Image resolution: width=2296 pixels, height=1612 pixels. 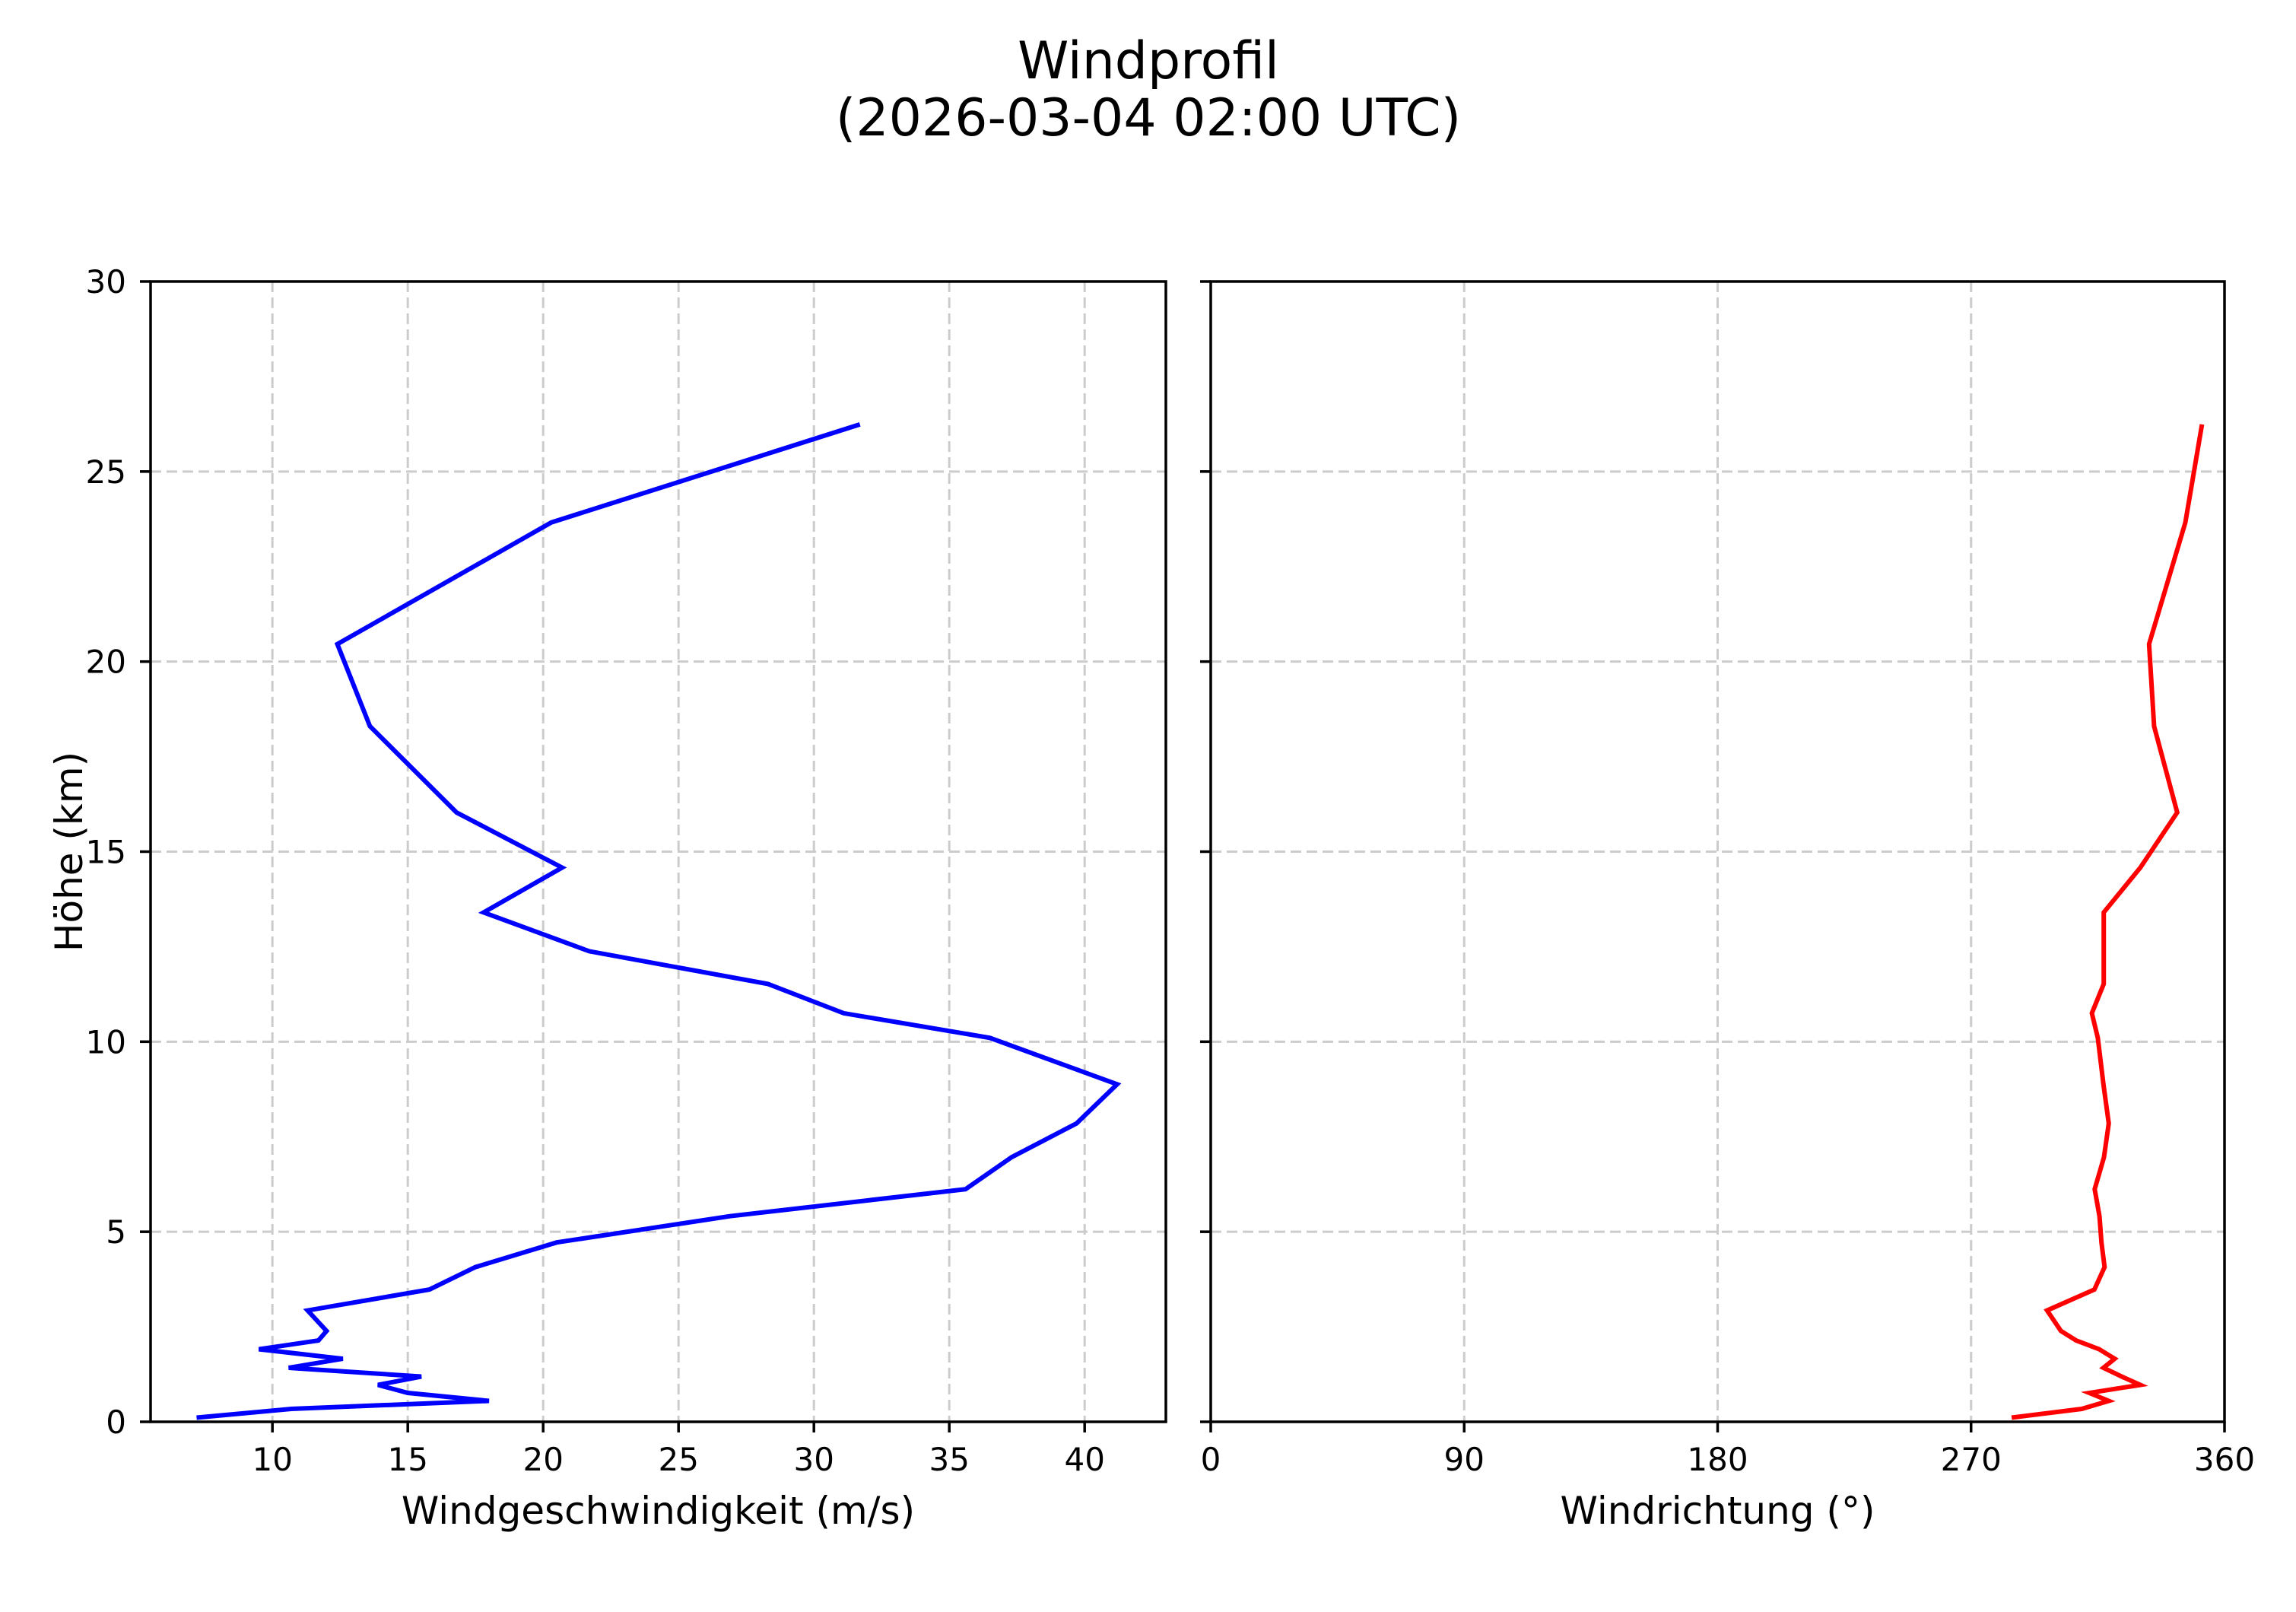 I want to click on wind-direction-line, so click(x=2108, y=922).